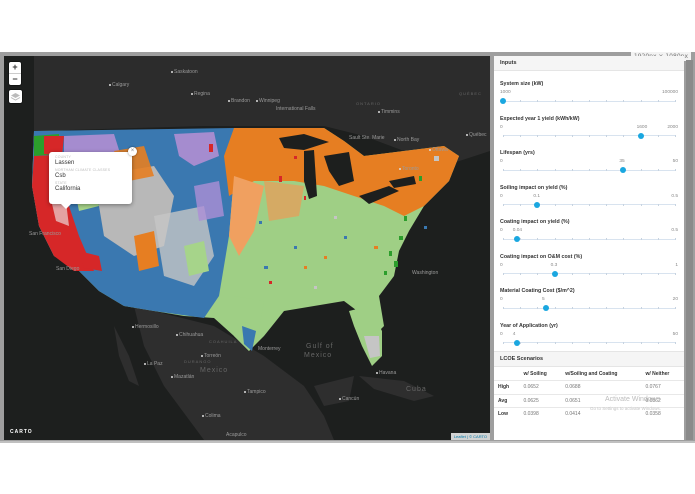 This screenshot has height=494, width=695. What do you see at coordinates (589, 192) in the screenshot?
I see `slider-group: Soiling impact on yield (%) 0 0.1 0.5` at bounding box center [589, 192].